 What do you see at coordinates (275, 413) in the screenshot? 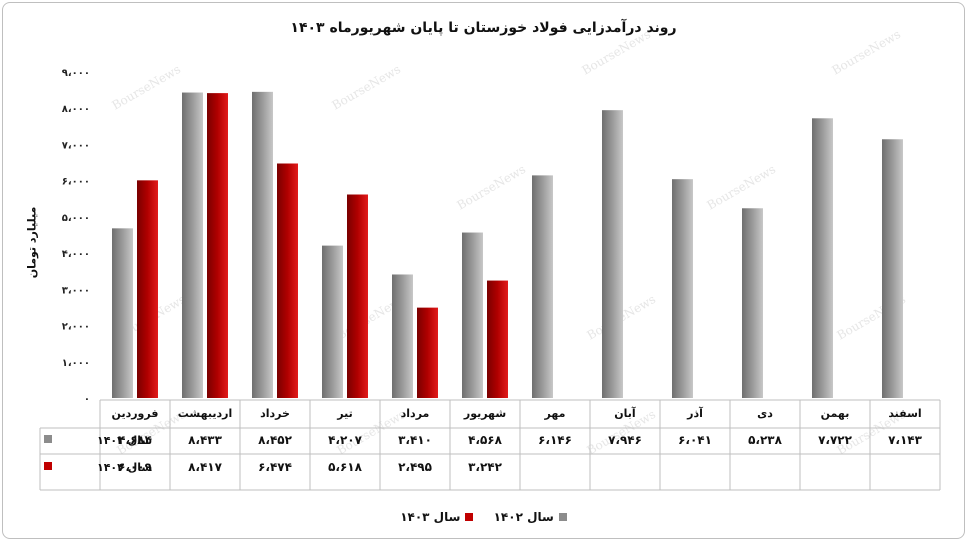
I see `x-tick-label: خرداد` at bounding box center [275, 413].